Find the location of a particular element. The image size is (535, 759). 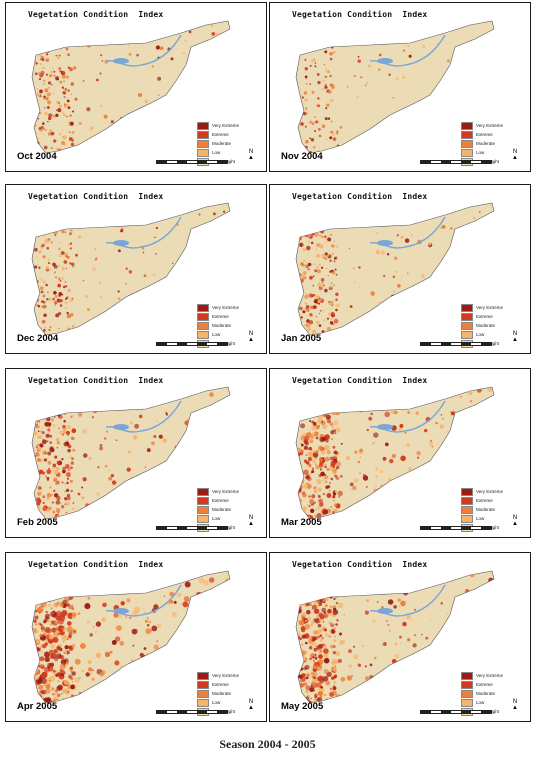

legend-swatch is located at coordinates (203, 143).